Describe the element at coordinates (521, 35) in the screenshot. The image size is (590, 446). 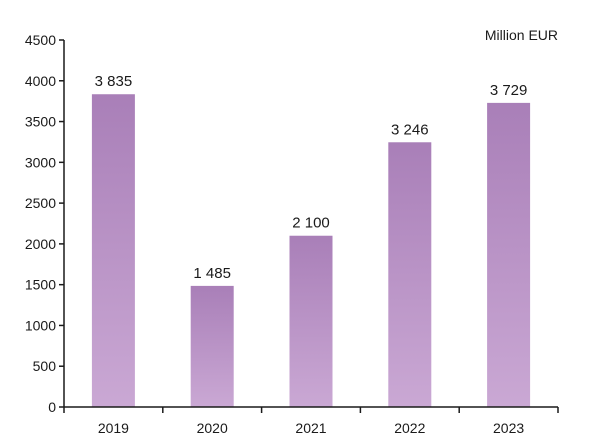
I see `unit-label: Million EUR` at that location.